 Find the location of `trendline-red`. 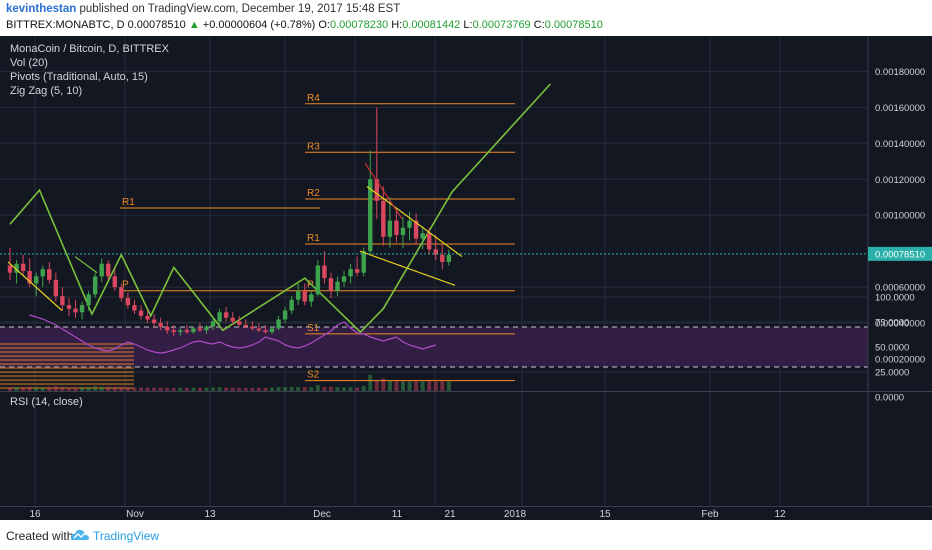

trendline-red is located at coordinates (383, 191).